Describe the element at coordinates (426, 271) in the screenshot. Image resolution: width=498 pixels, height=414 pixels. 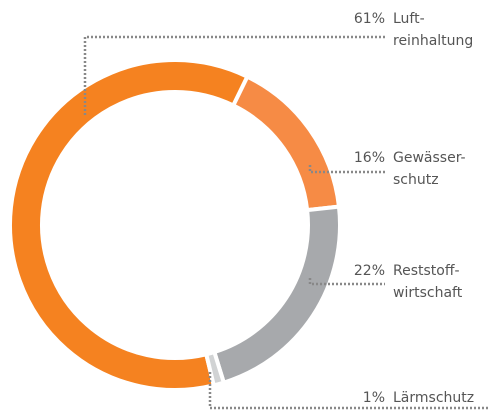
I see `category-label: Reststoff-` at that location.